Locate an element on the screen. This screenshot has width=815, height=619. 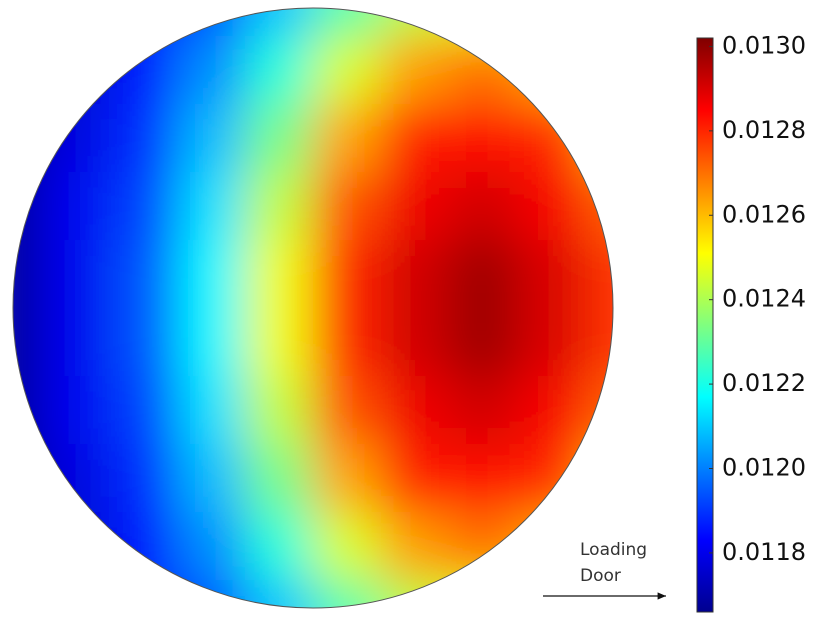
colorbar-tick-label: 0.0122 is located at coordinates (764, 383).